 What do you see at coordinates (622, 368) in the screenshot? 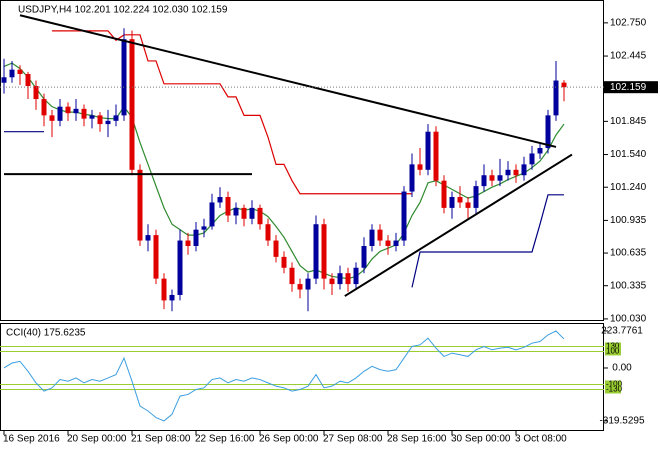
I see `y-tick-label: 0.00` at bounding box center [622, 368].